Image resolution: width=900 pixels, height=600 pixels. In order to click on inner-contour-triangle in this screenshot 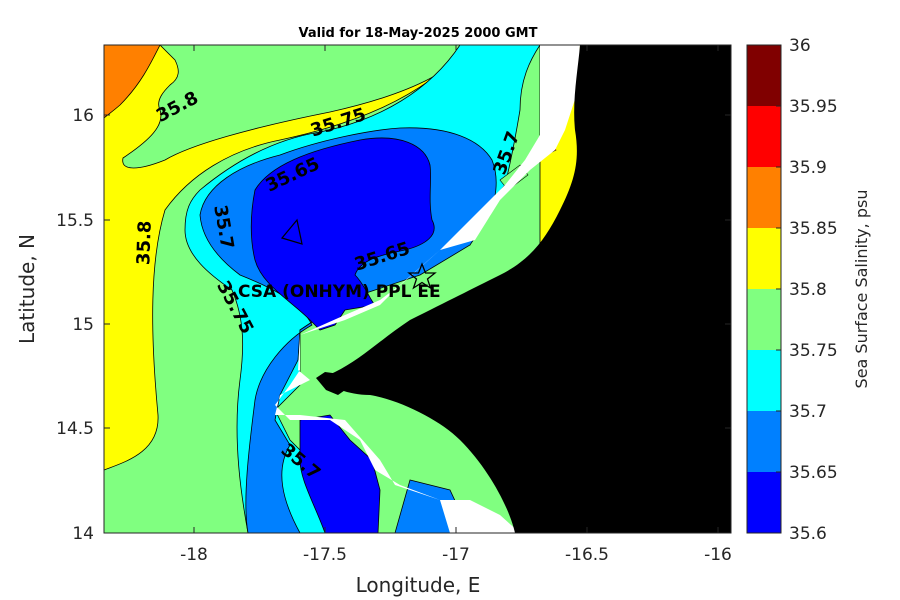, I will do `click(291, 231)`.